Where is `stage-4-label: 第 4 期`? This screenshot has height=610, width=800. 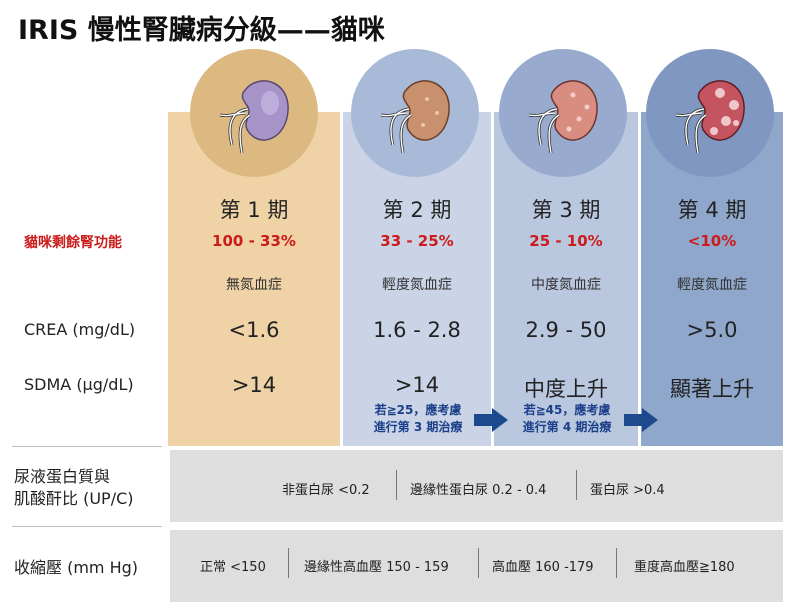
stage-4-label: 第 4 期 is located at coordinates (712, 210).